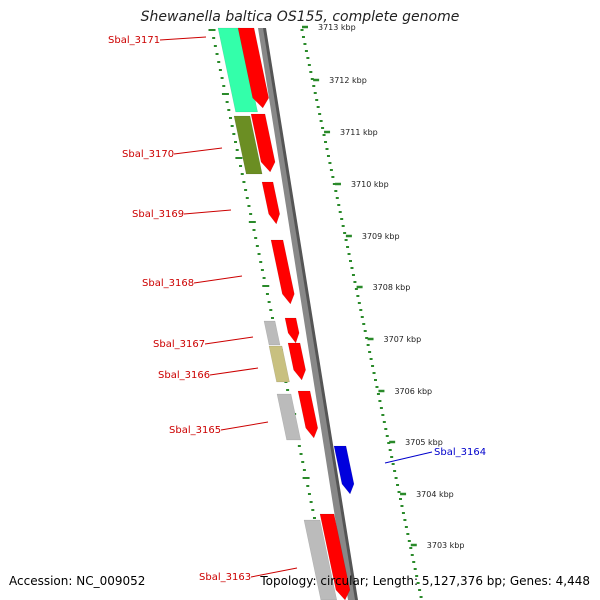  What do you see at coordinates (148, 154) in the screenshot?
I see `gene-label-sbal-3170: Sbal_3170` at bounding box center [148, 154].